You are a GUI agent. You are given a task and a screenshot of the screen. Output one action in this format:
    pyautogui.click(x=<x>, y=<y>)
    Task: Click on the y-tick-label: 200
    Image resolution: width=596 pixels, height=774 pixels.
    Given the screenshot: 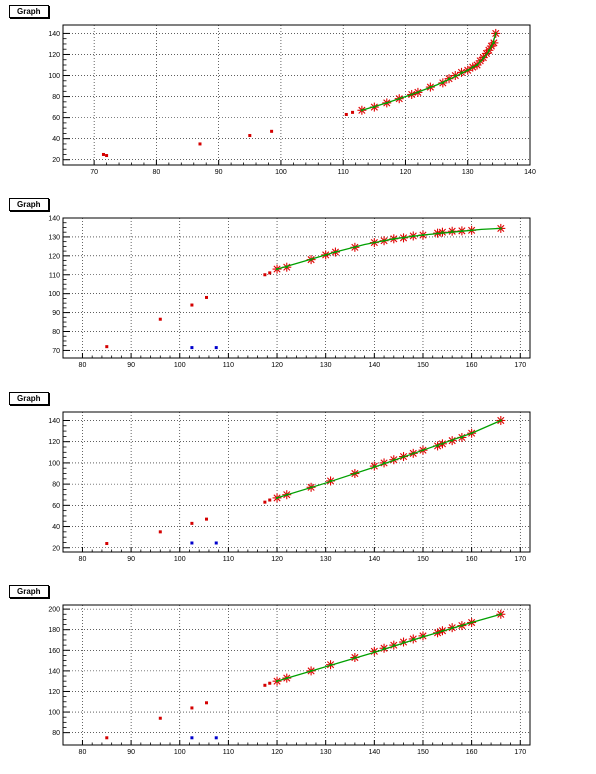 What is the action you would take?
    pyautogui.click(x=54, y=610)
    